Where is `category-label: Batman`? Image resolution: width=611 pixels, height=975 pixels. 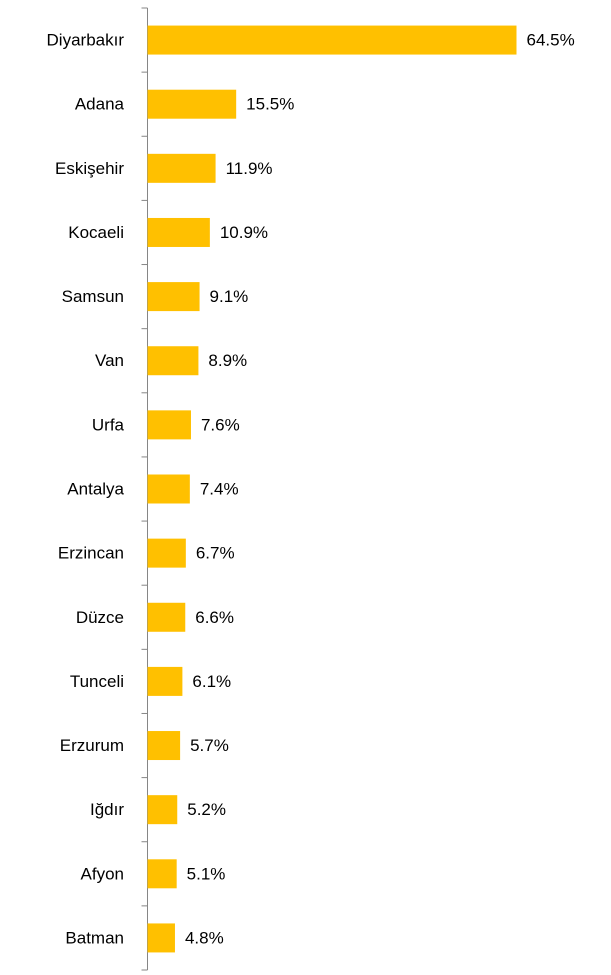 category-label: Batman is located at coordinates (94, 937).